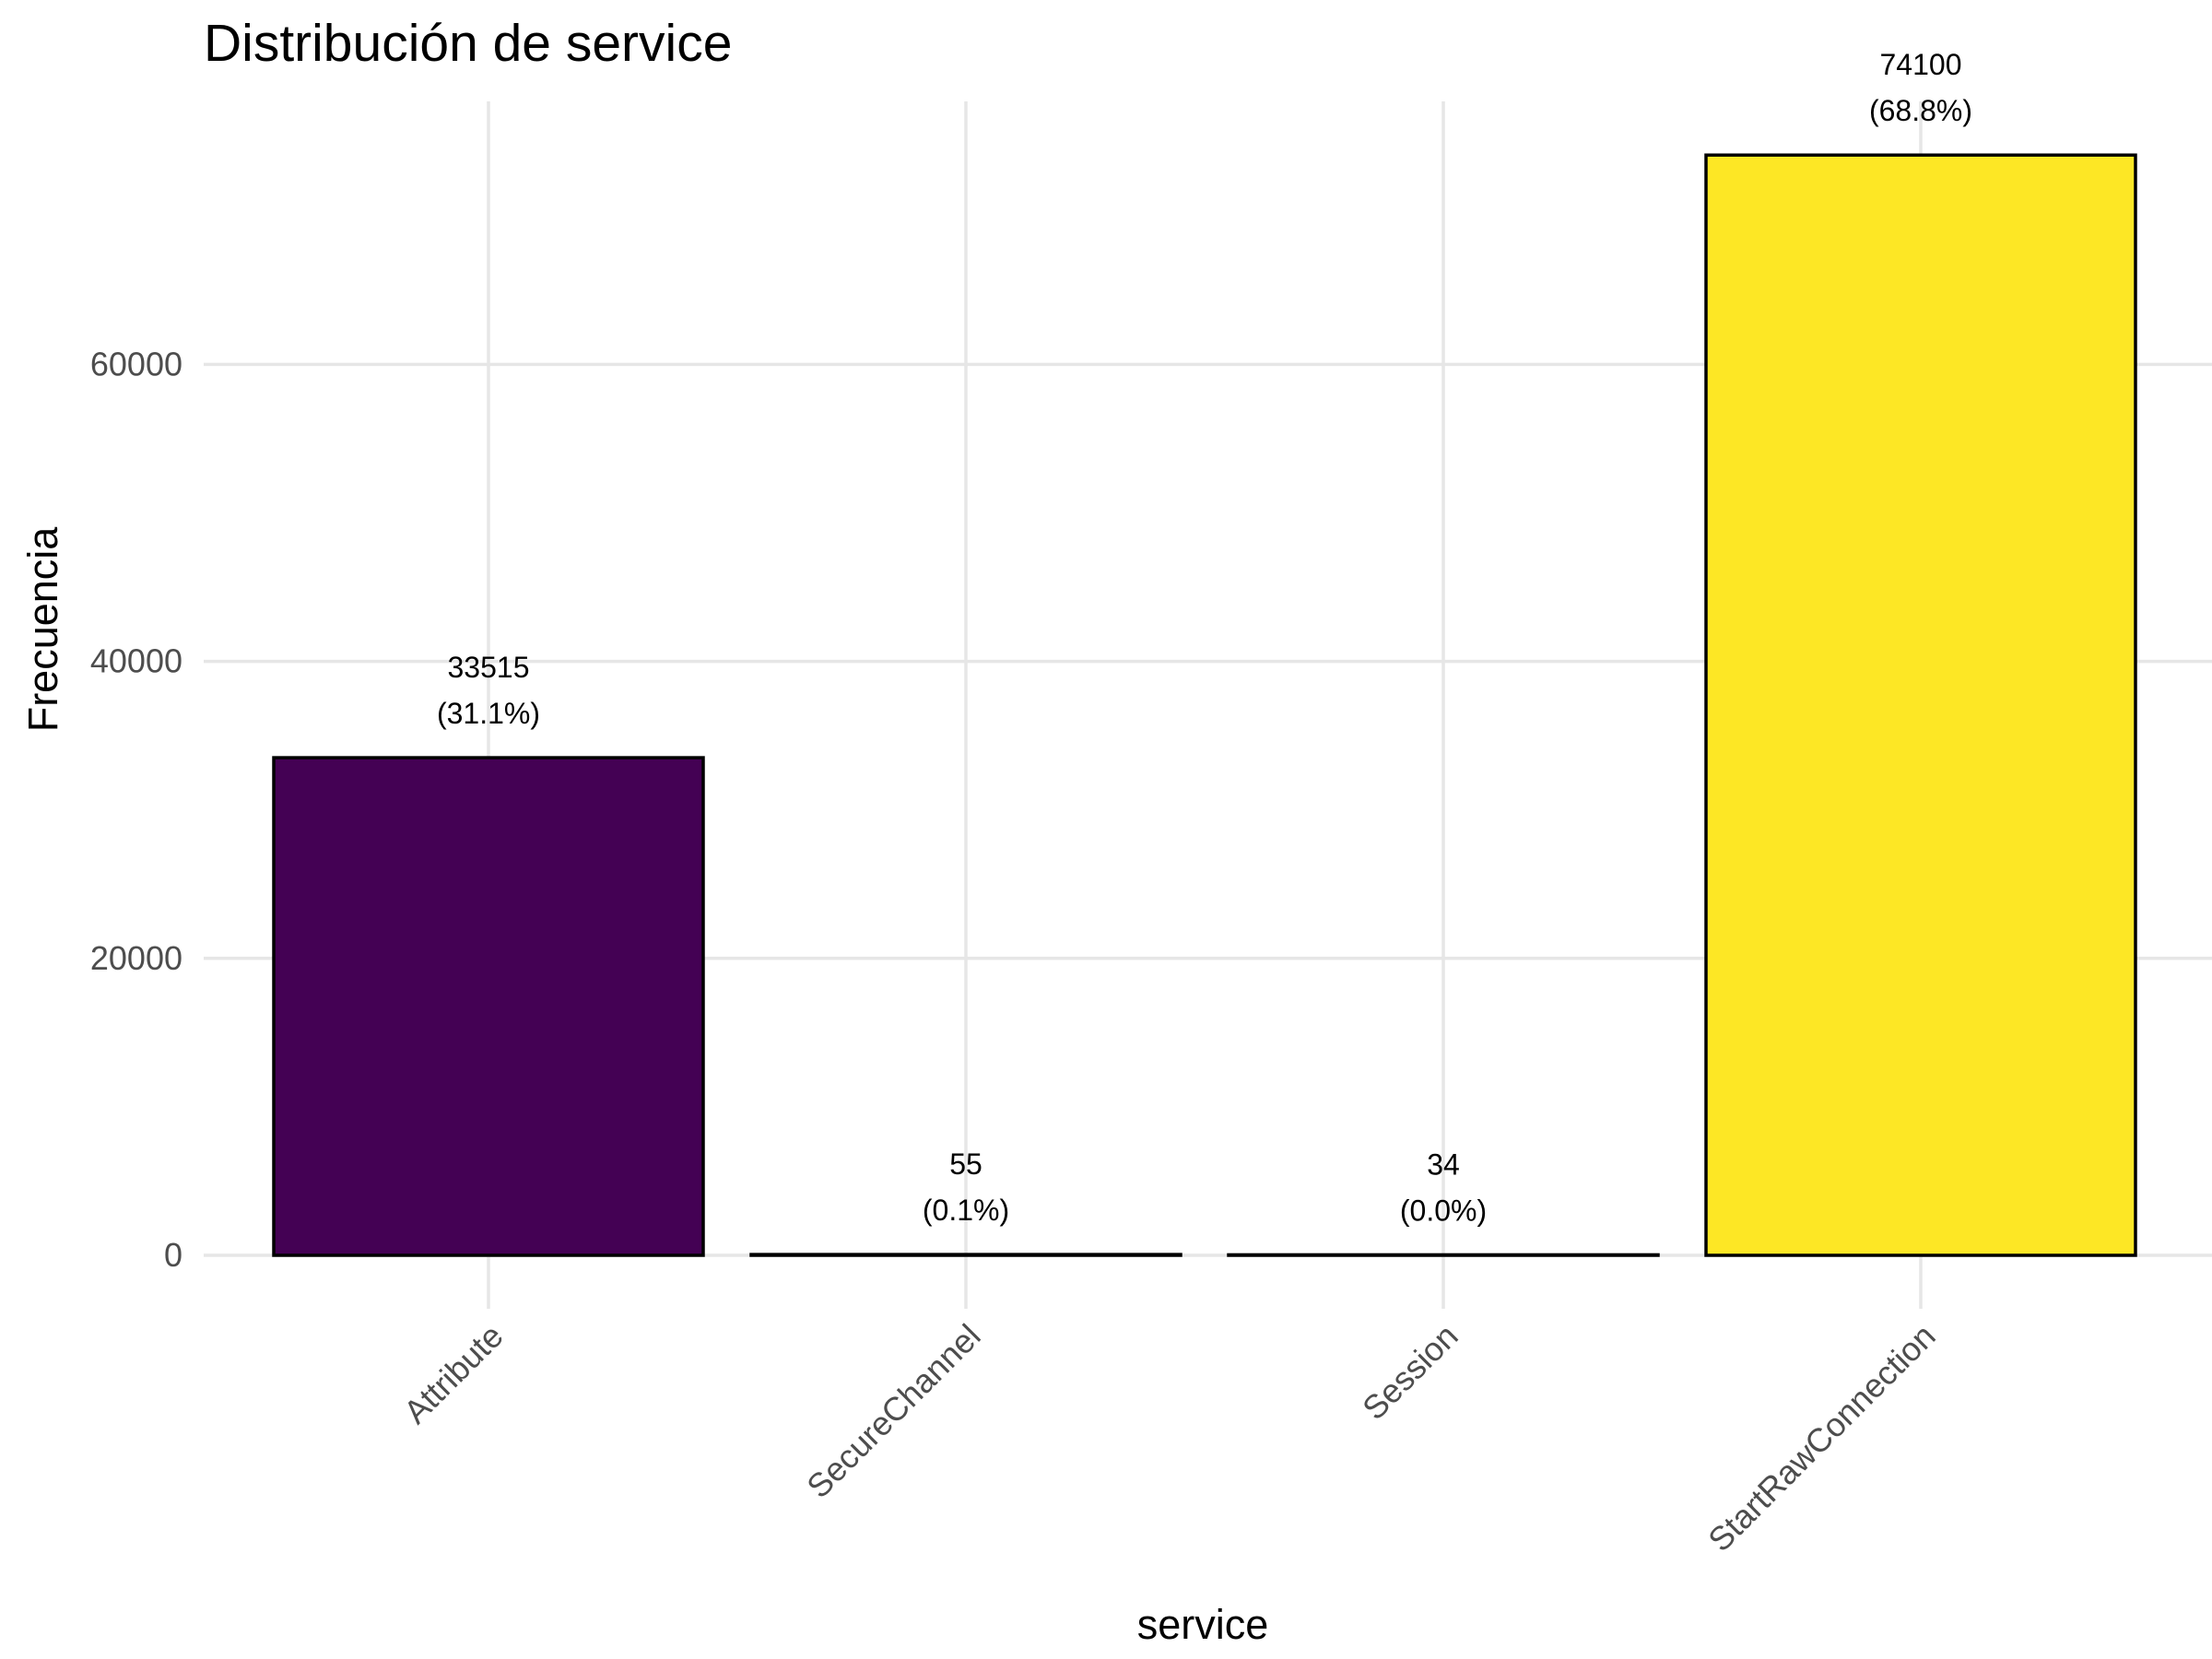 The width and height of the screenshot is (2212, 1659). What do you see at coordinates (965, 1164) in the screenshot?
I see `bar-count-label: 55` at bounding box center [965, 1164].